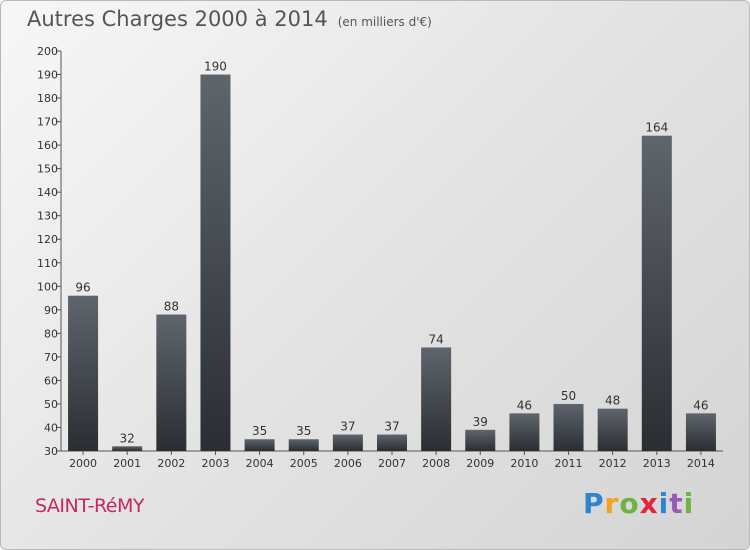  Describe the element at coordinates (47, 286) in the screenshot. I see `y-tick-label: 100` at that location.